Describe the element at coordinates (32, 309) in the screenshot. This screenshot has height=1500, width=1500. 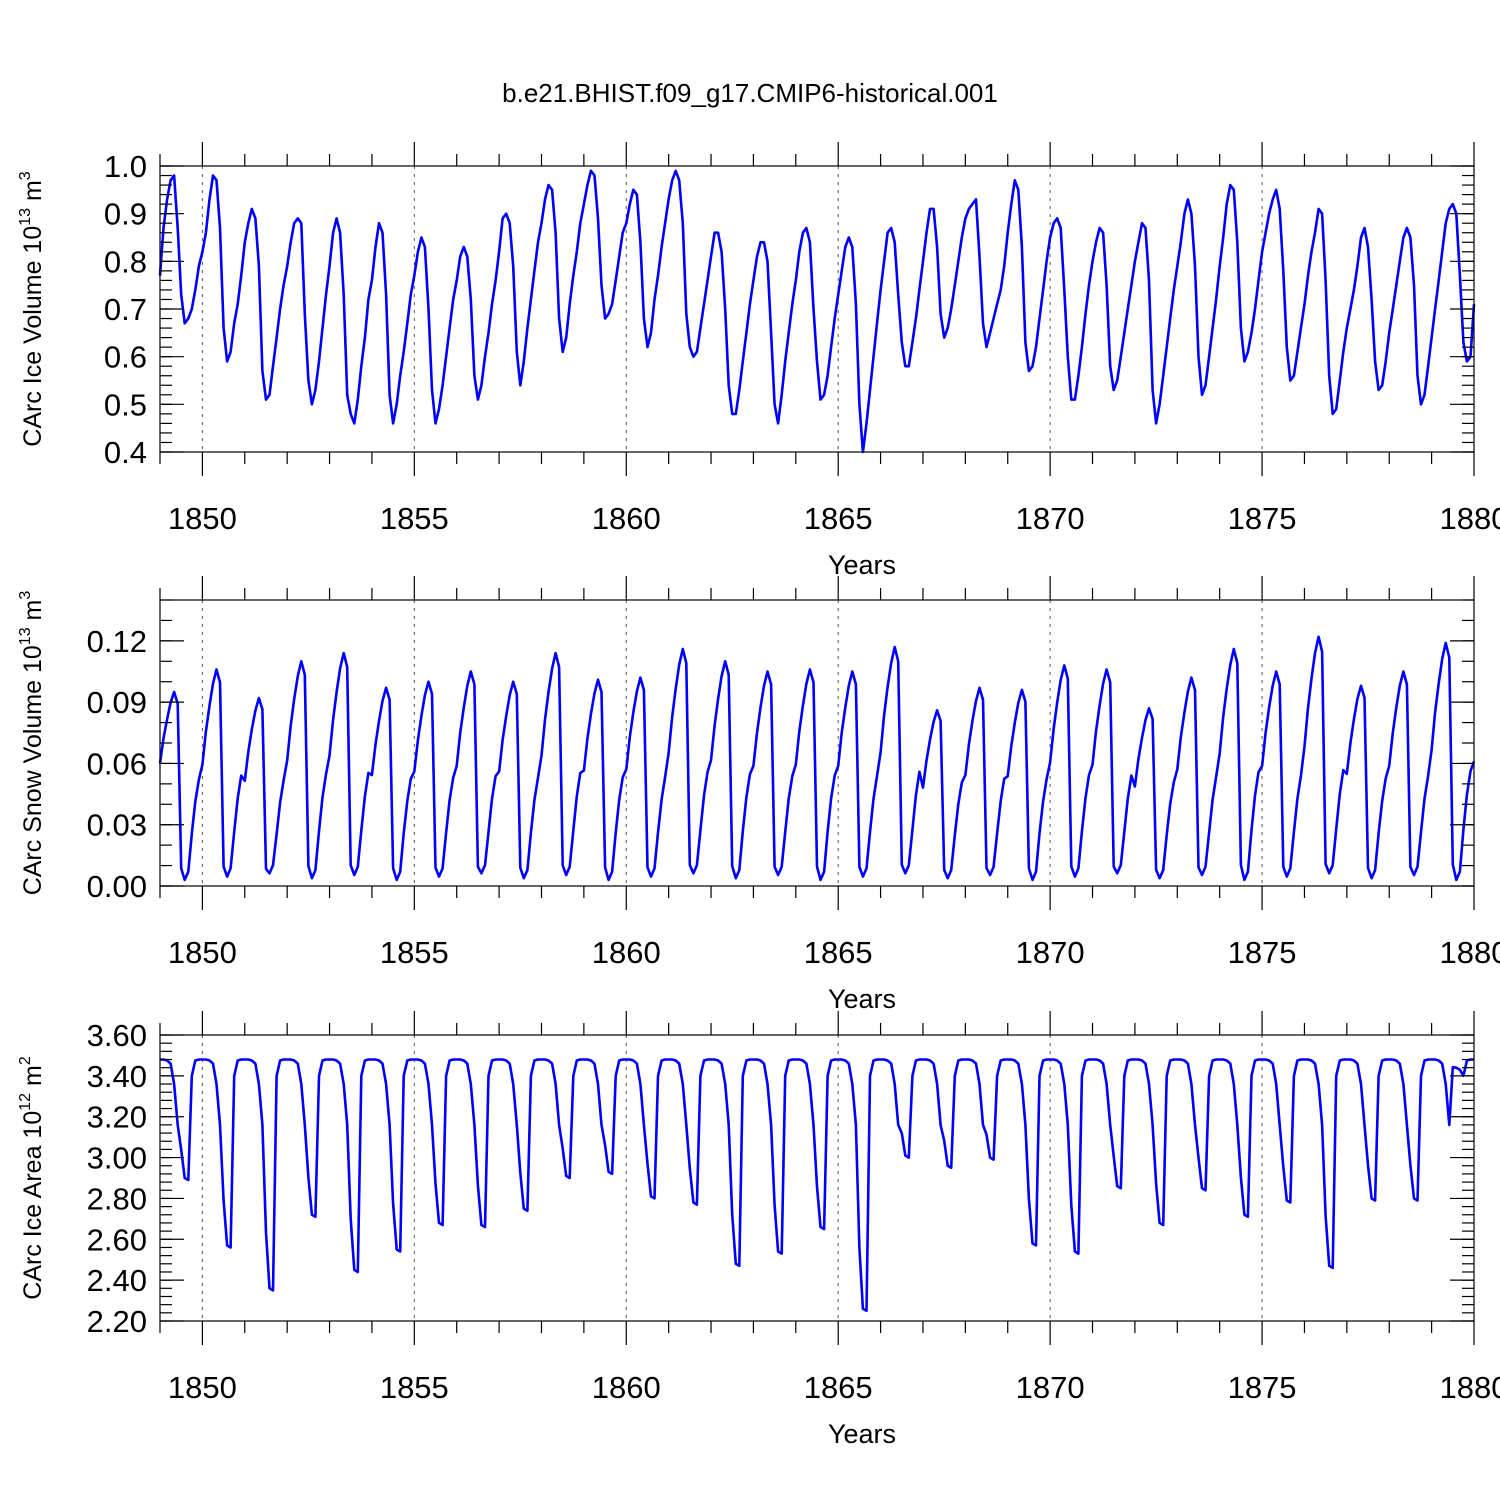
I see `y-axis-label: CArc Ice Volume 1013 m3` at that location.